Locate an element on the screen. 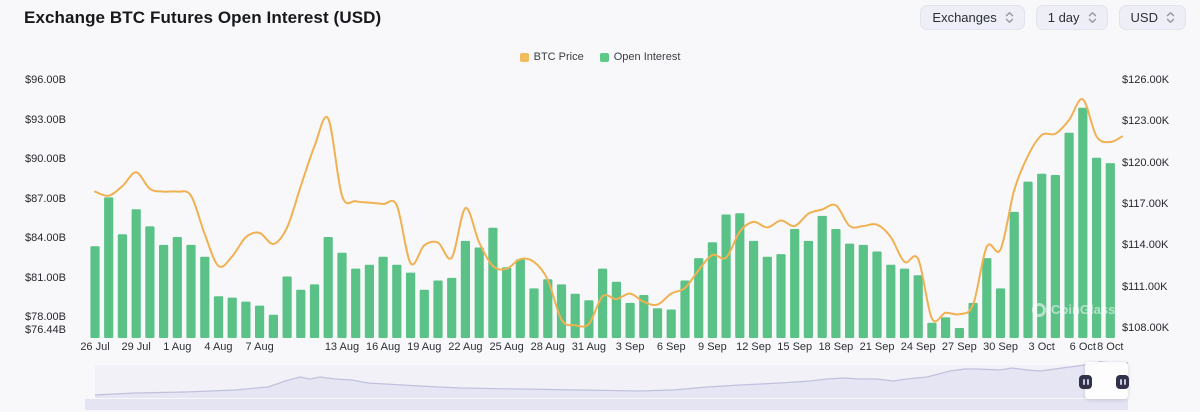 The height and width of the screenshot is (412, 1200). x-axis-label: 3 Sep is located at coordinates (630, 347).